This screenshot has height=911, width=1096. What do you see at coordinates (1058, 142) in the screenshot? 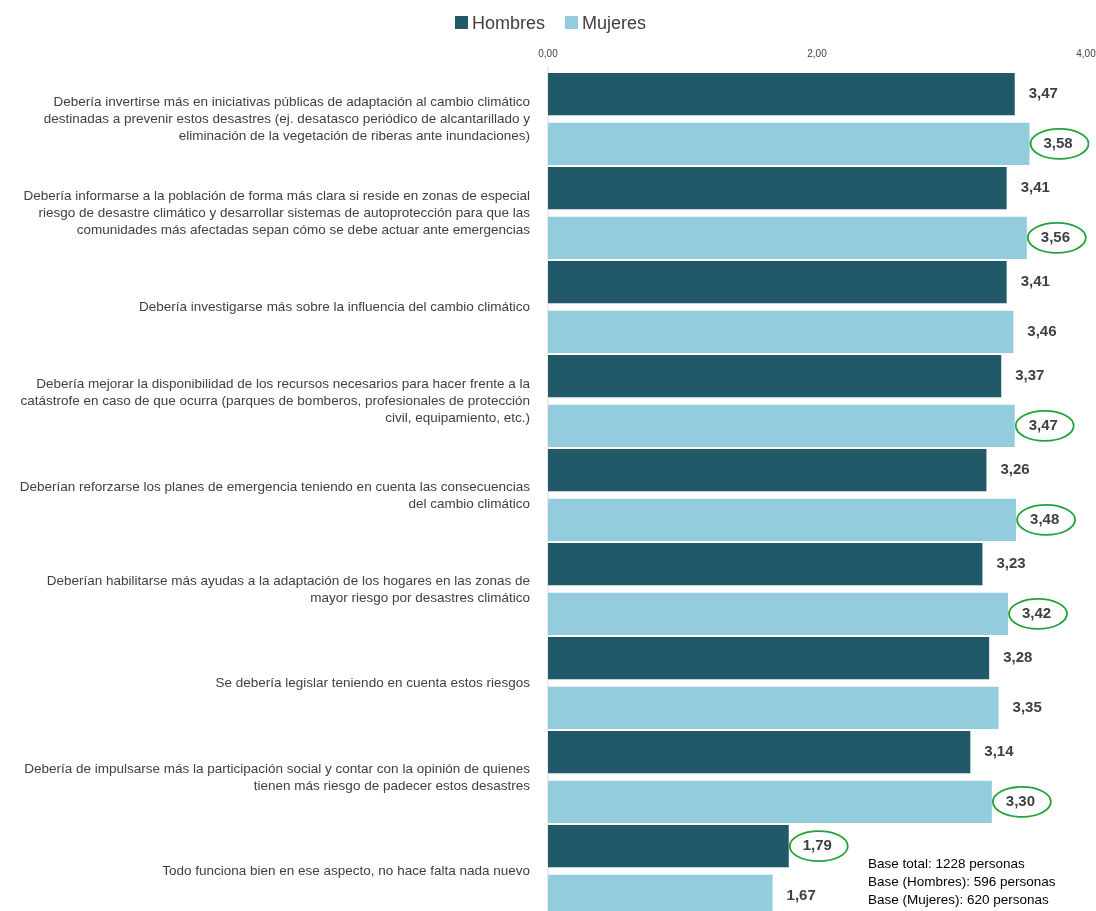
I see `data-label: 3,58` at bounding box center [1058, 142].